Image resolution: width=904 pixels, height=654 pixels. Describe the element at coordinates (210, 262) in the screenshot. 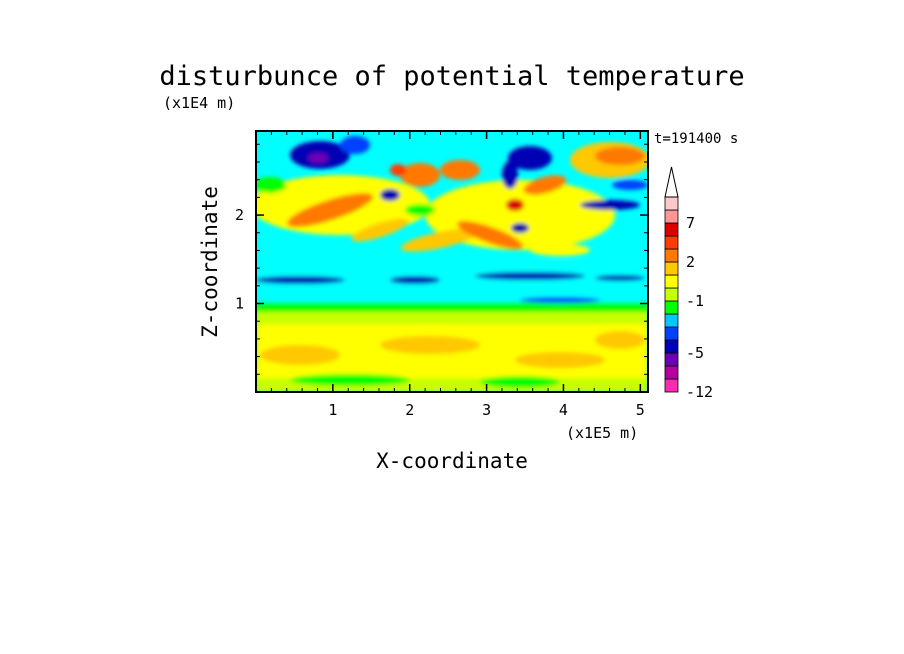

I see `y-axis-label: Z-coordinate` at that location.